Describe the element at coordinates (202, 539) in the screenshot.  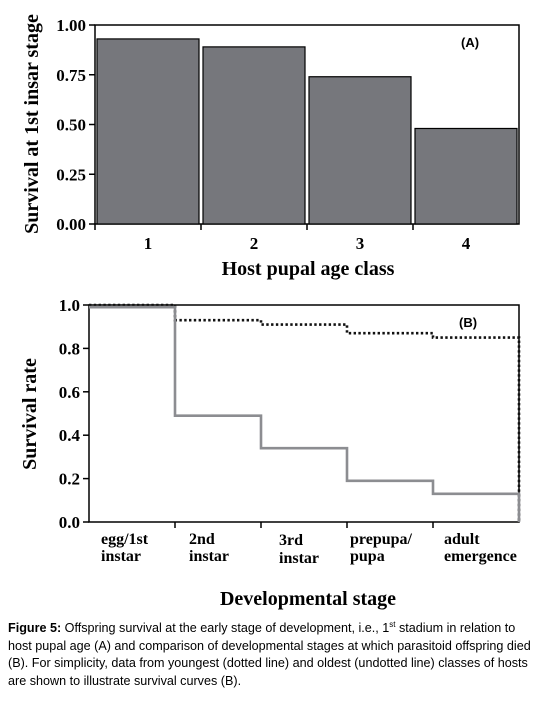
I see `chart-b-x-tick-label: 2nd` at that location.